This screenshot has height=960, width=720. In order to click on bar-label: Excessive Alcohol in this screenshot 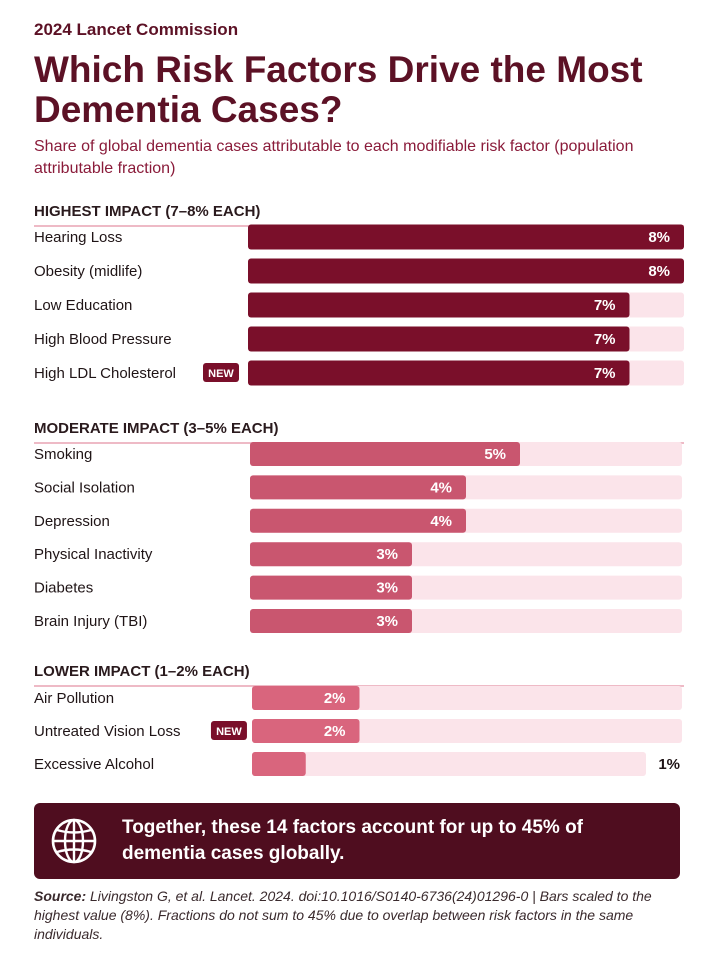, I will do `click(94, 764)`.